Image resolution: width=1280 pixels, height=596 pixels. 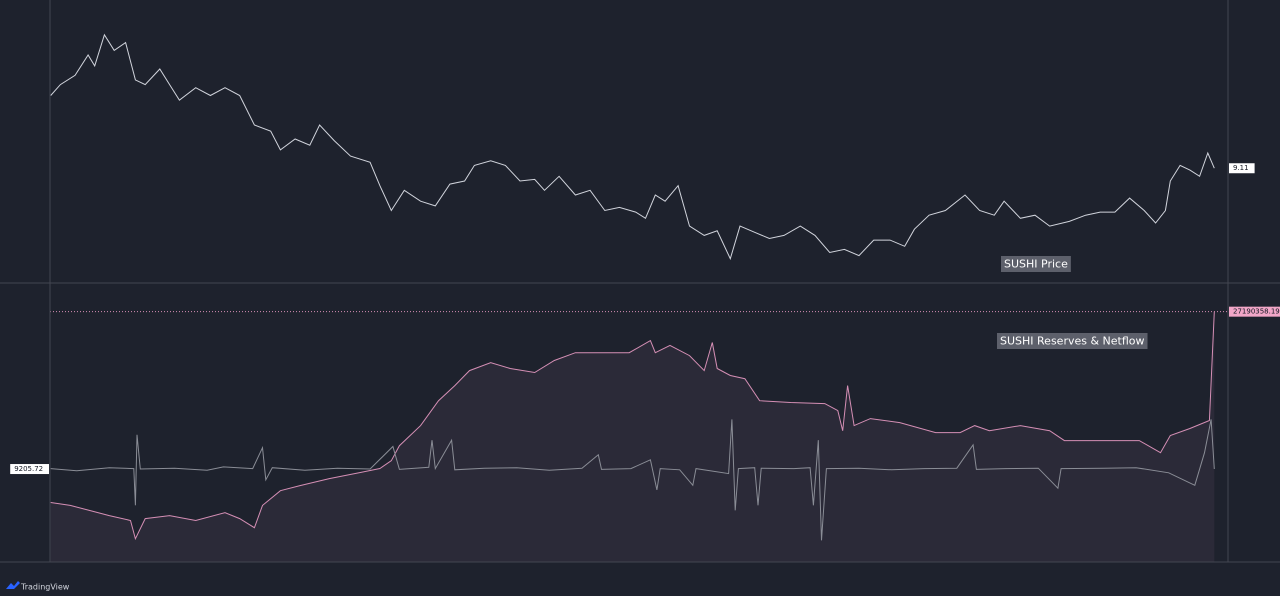 I want to click on last-value-label: 27190358.19, so click(x=1256, y=312).